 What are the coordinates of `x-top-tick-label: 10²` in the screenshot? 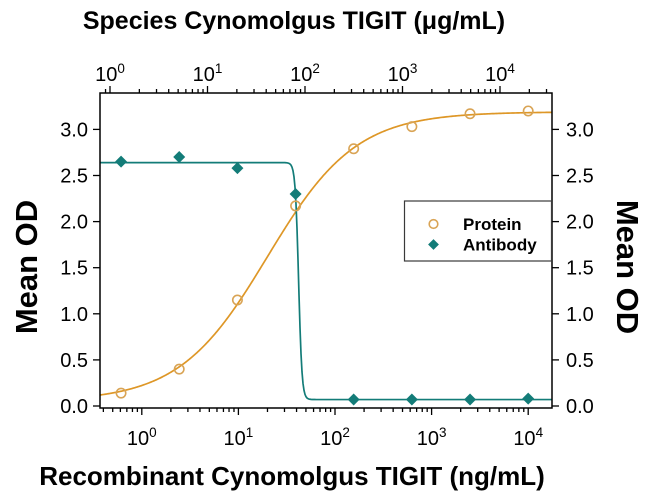 It's located at (305, 73).